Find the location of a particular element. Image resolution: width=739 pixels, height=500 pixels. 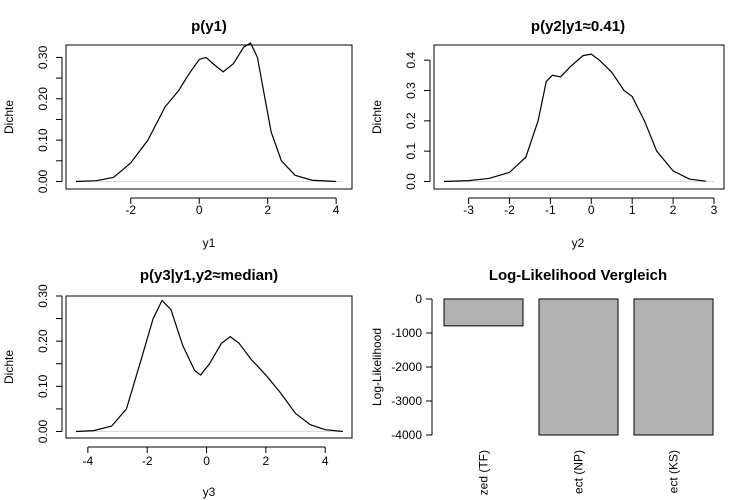

x-tick-label: 1 is located at coordinates (632, 210).